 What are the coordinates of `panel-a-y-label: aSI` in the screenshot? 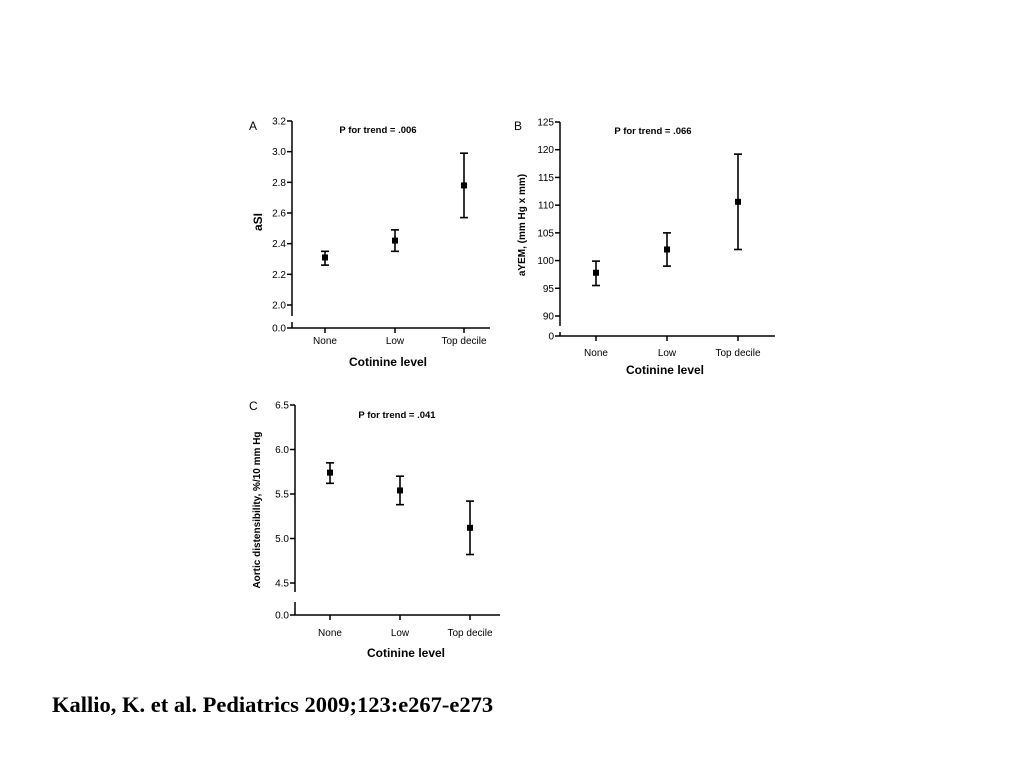 It's located at (258, 222).